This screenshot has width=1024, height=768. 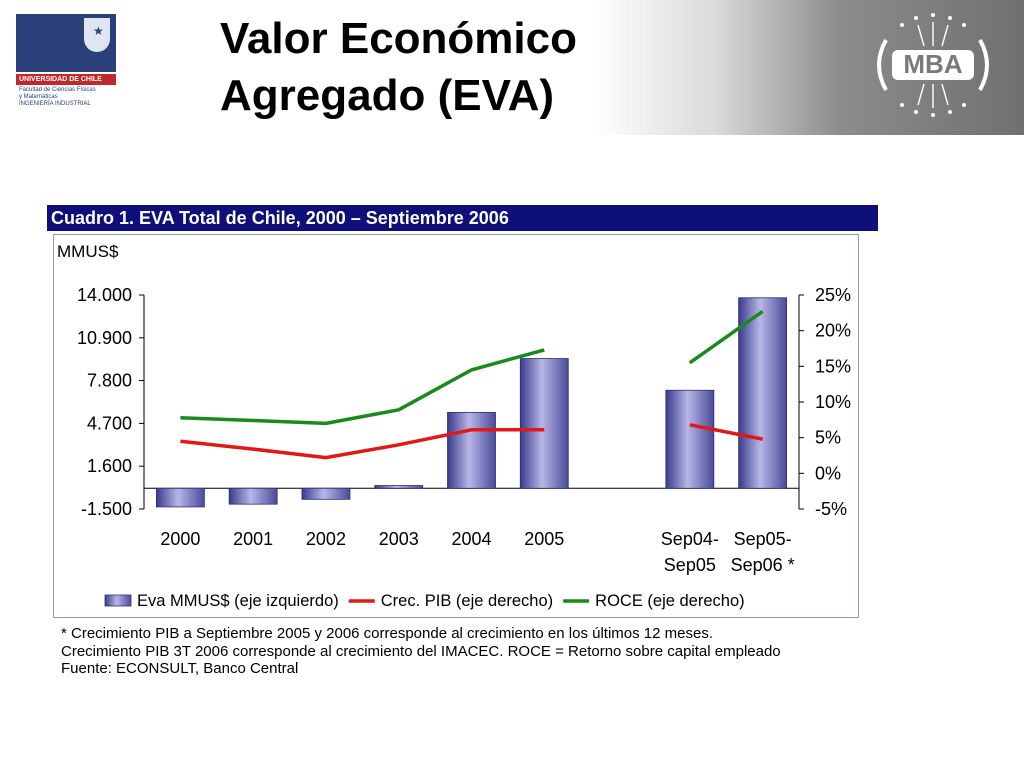 What do you see at coordinates (110, 402) in the screenshot?
I see `left-axis-ticks: 14.000 10.900 7.800 4.700 1.600 -1.500` at bounding box center [110, 402].